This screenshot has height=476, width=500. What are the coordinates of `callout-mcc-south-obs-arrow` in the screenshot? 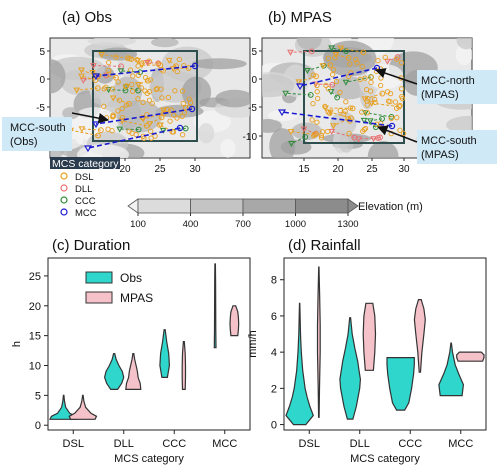 It's located at (90, 118).